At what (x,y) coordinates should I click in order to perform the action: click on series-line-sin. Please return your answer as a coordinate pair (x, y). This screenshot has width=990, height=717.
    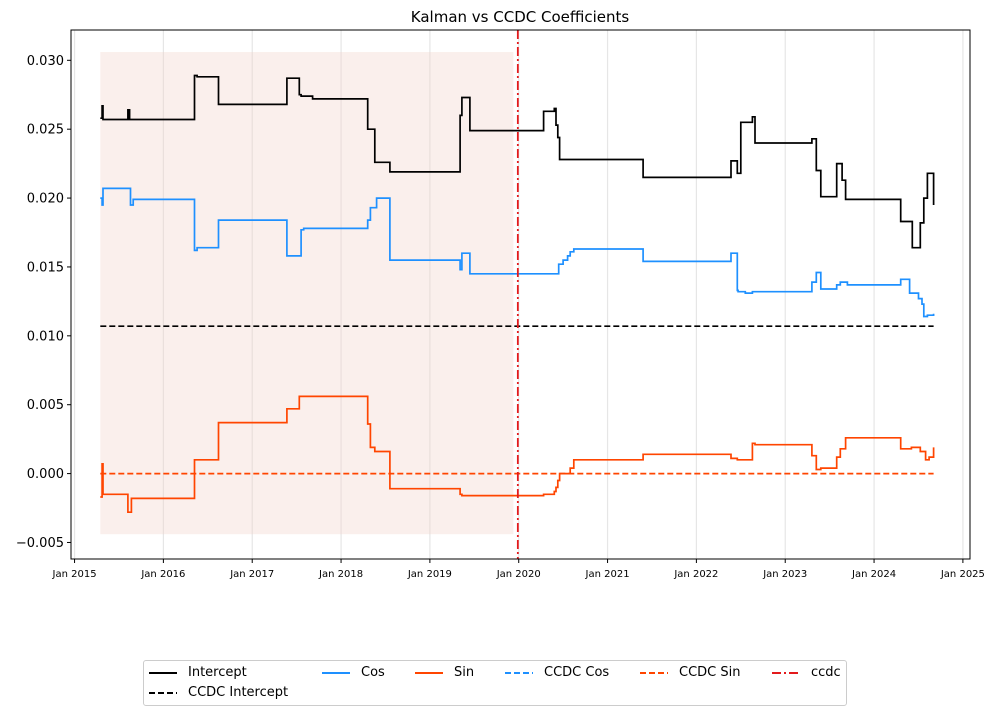
    Looking at the image, I should click on (517, 454).